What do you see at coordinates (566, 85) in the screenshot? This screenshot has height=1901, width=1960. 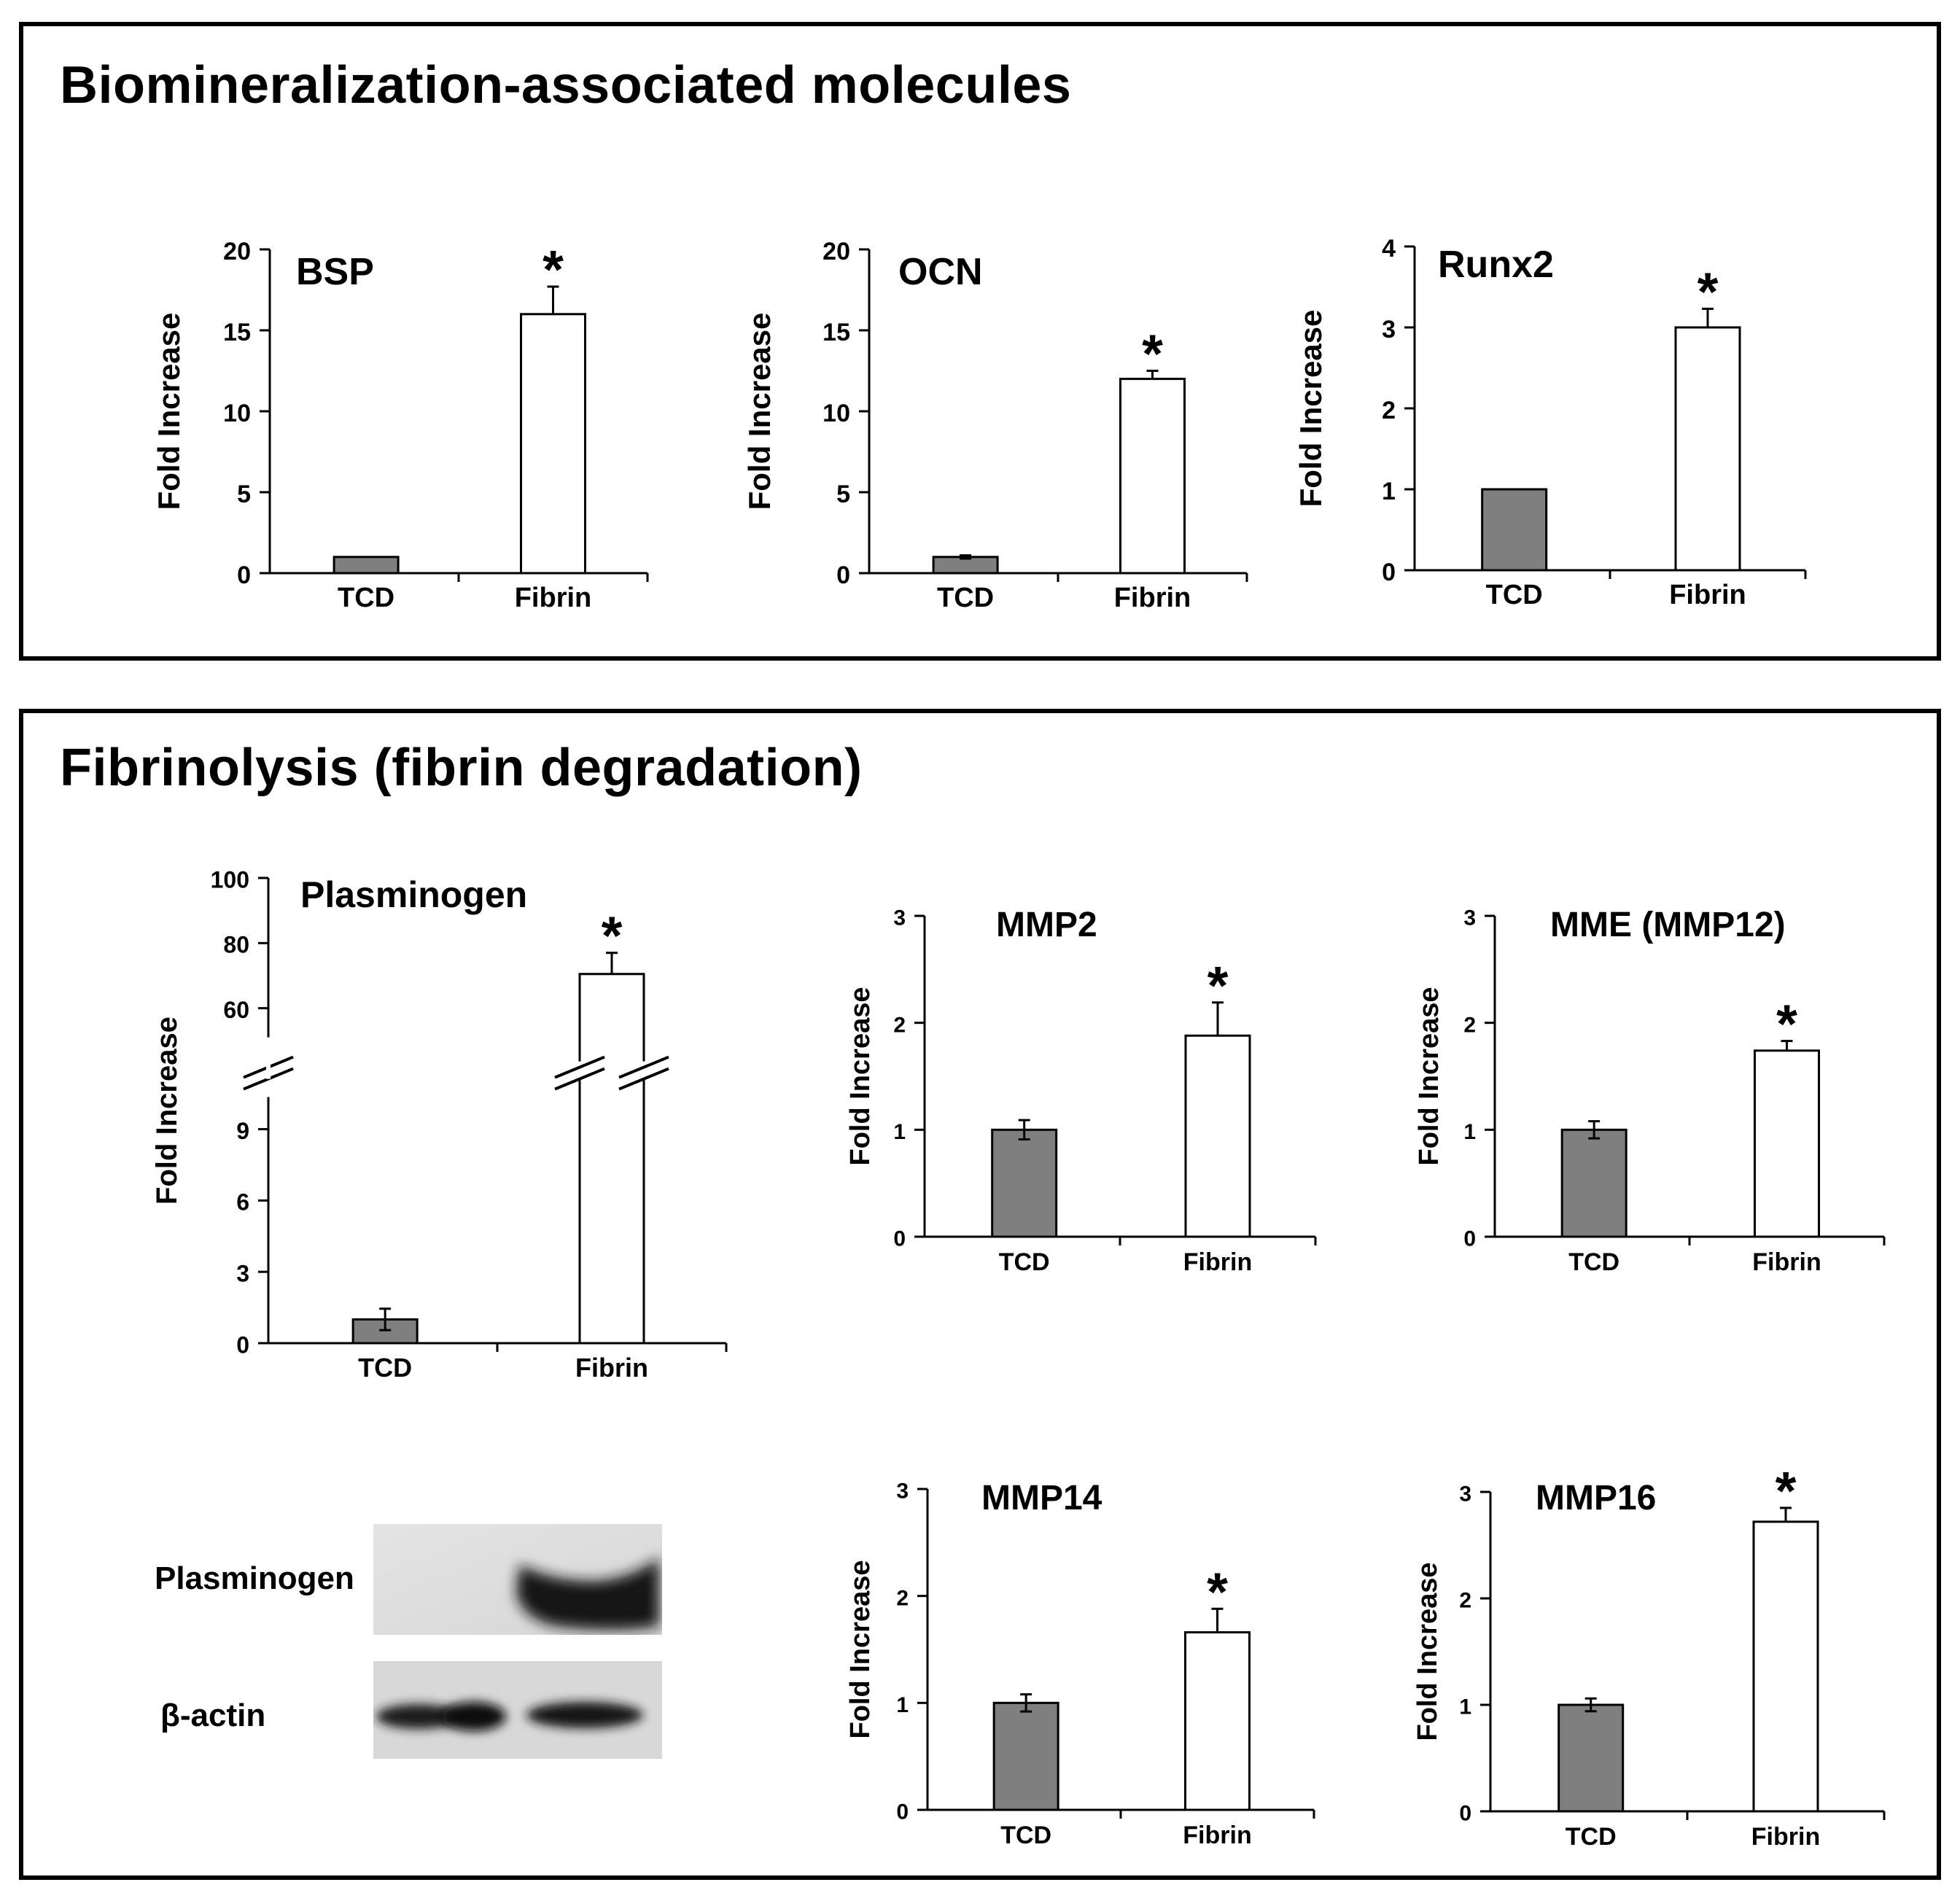 I see `biomineralization-title: Biomineralization-associated molecules` at bounding box center [566, 85].